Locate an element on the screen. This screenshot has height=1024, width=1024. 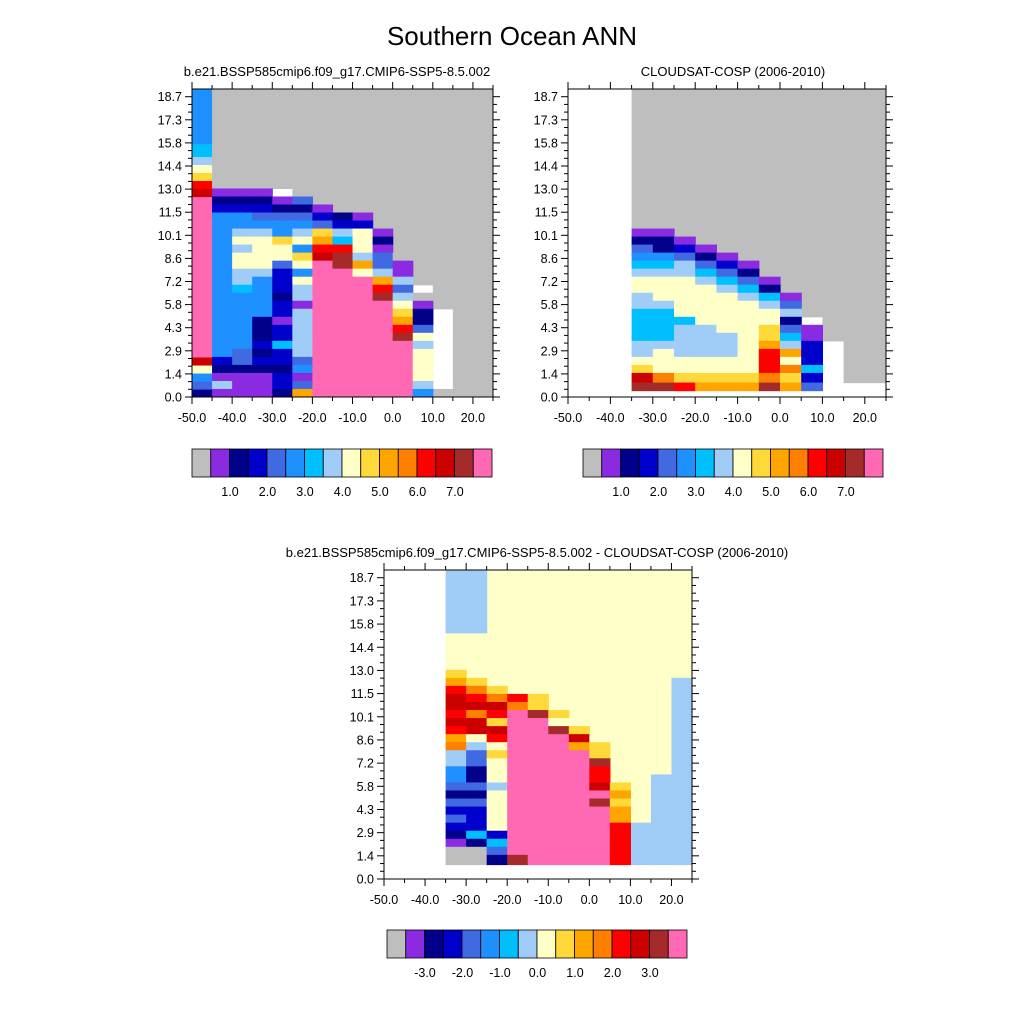
y-tick-label: 5.8 is located at coordinates (173, 305).